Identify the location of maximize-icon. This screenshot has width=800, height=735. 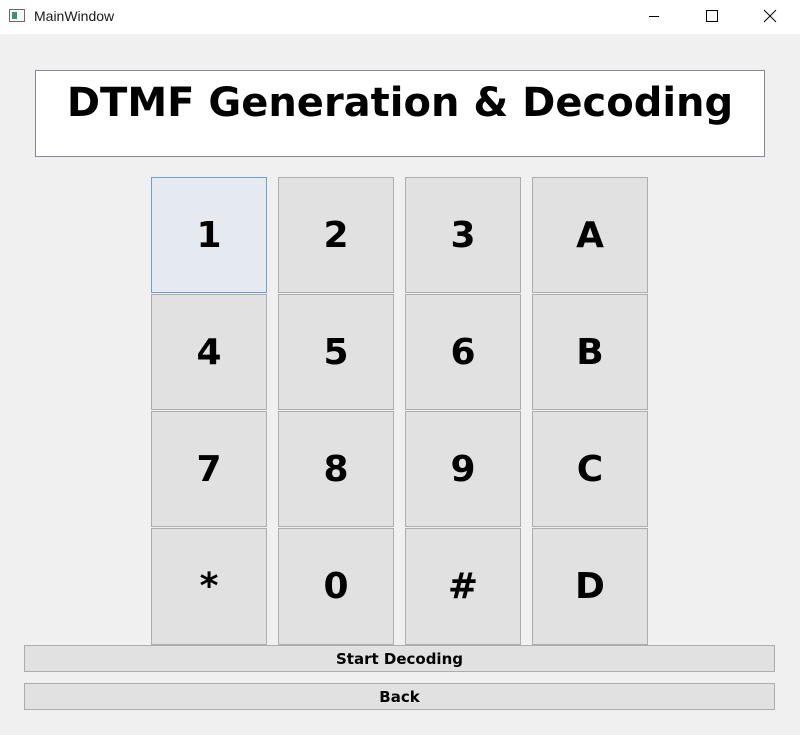
(712, 16).